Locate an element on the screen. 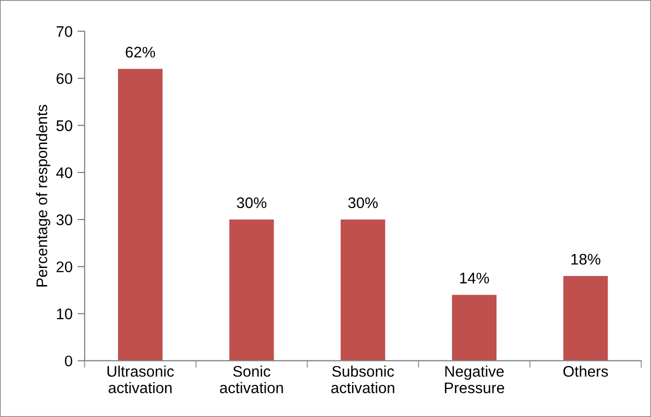 The image size is (651, 417). data-label: 62% is located at coordinates (141, 52).